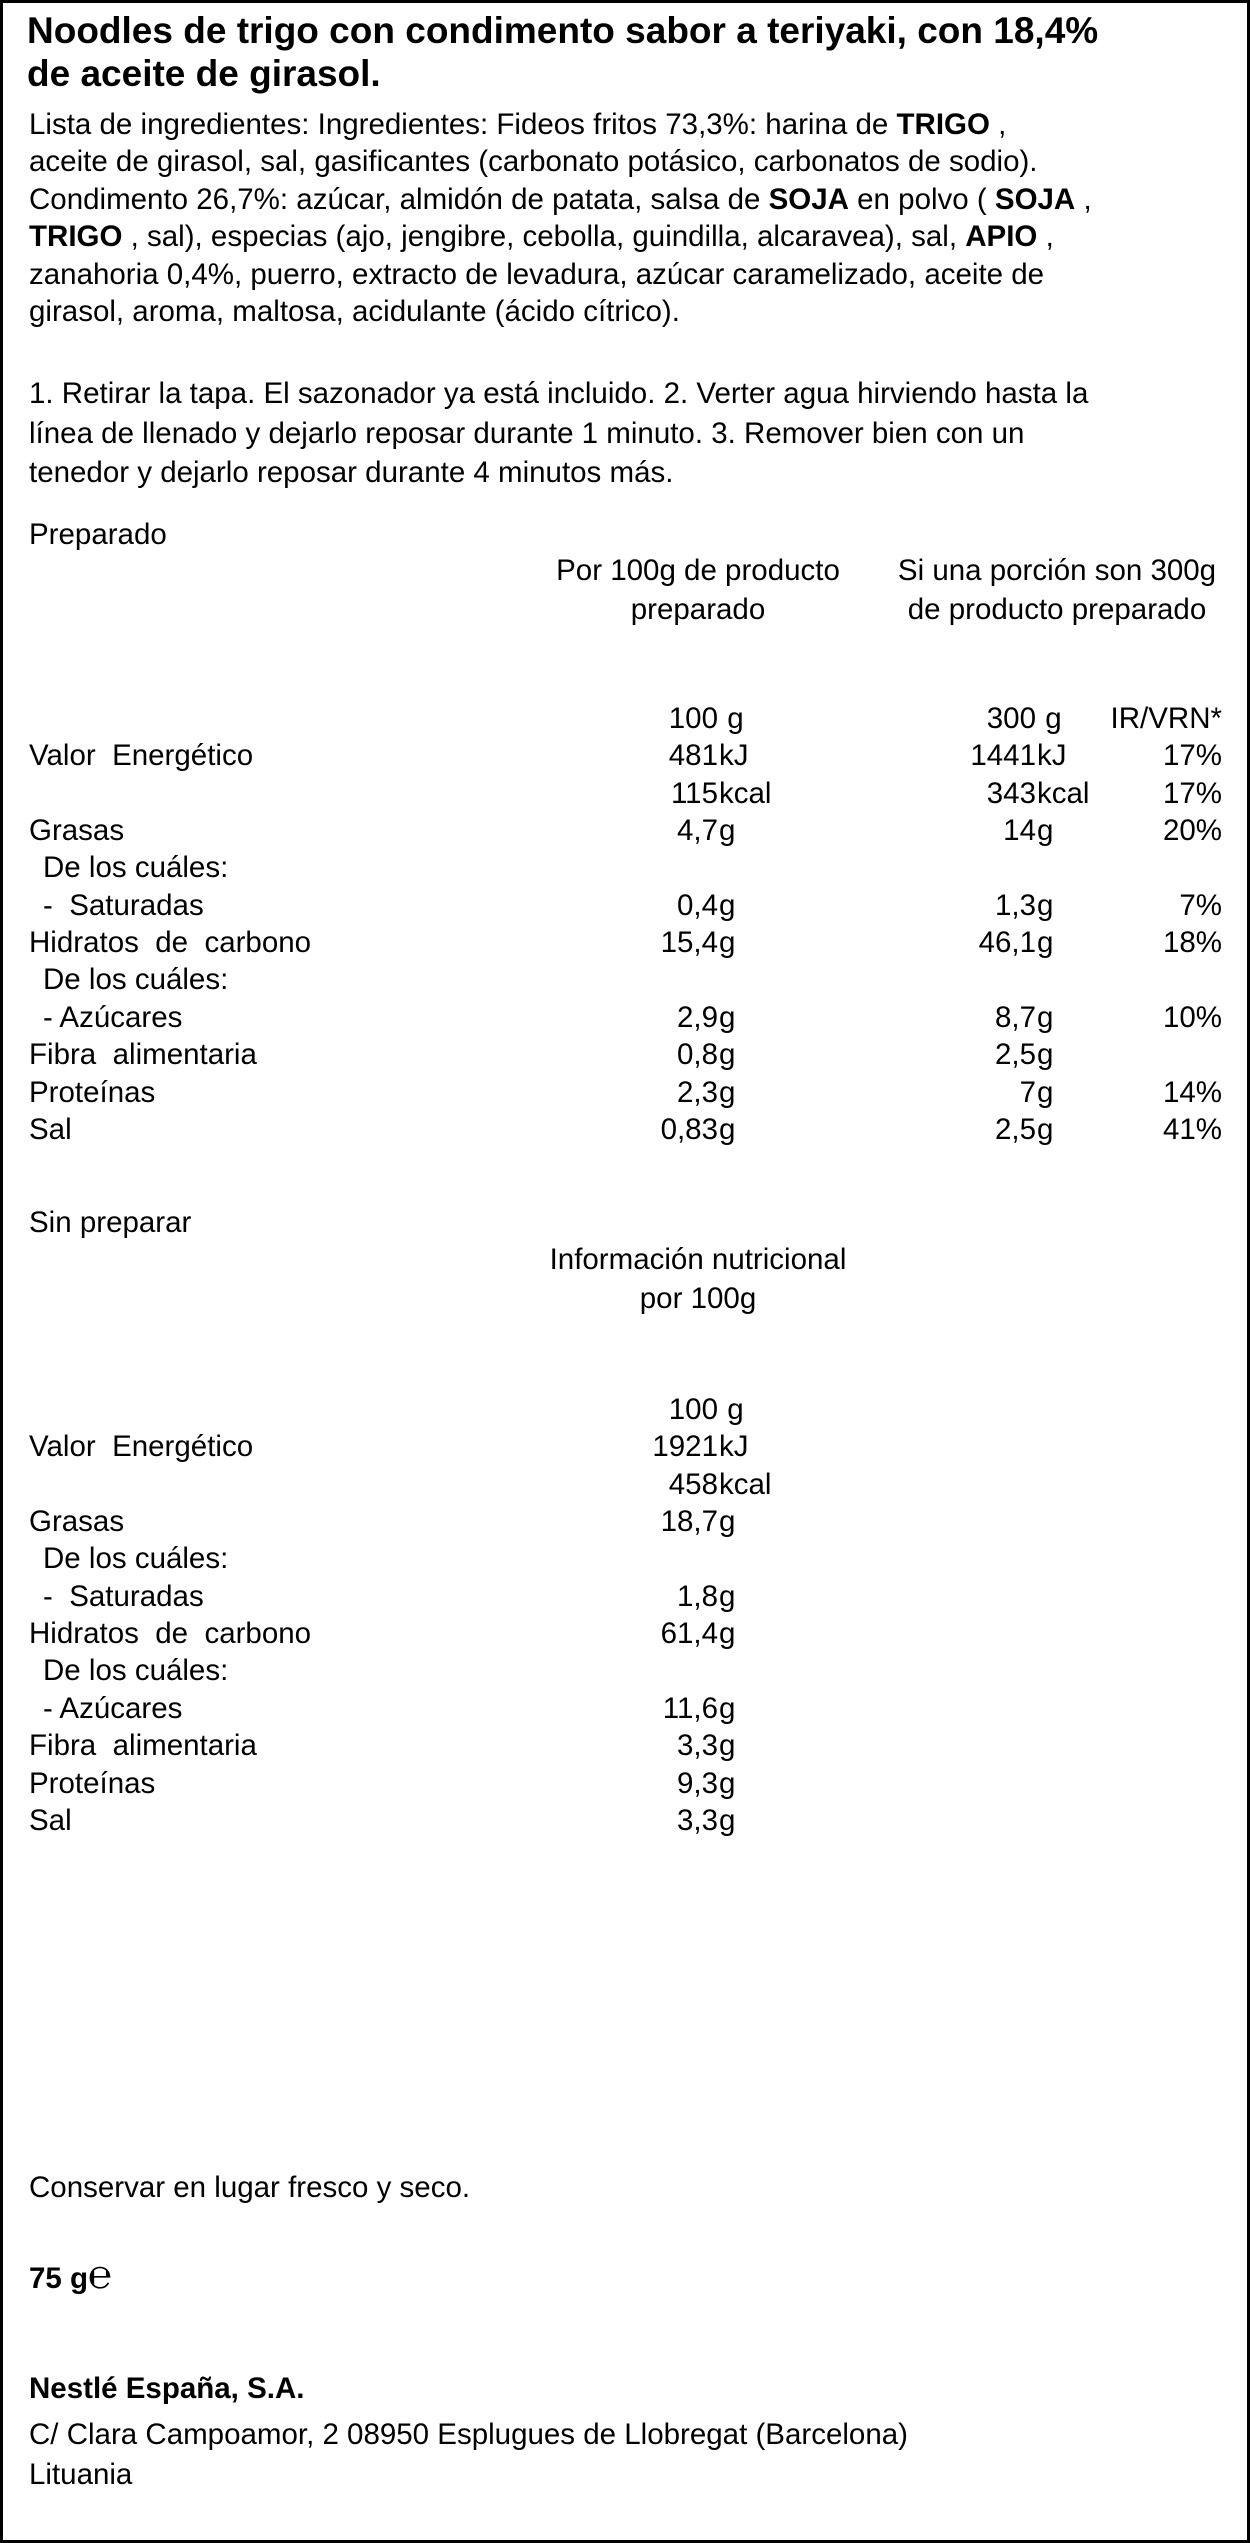  Describe the element at coordinates (689, 943) in the screenshot. I see `per-100g-amount: 15,4` at that location.